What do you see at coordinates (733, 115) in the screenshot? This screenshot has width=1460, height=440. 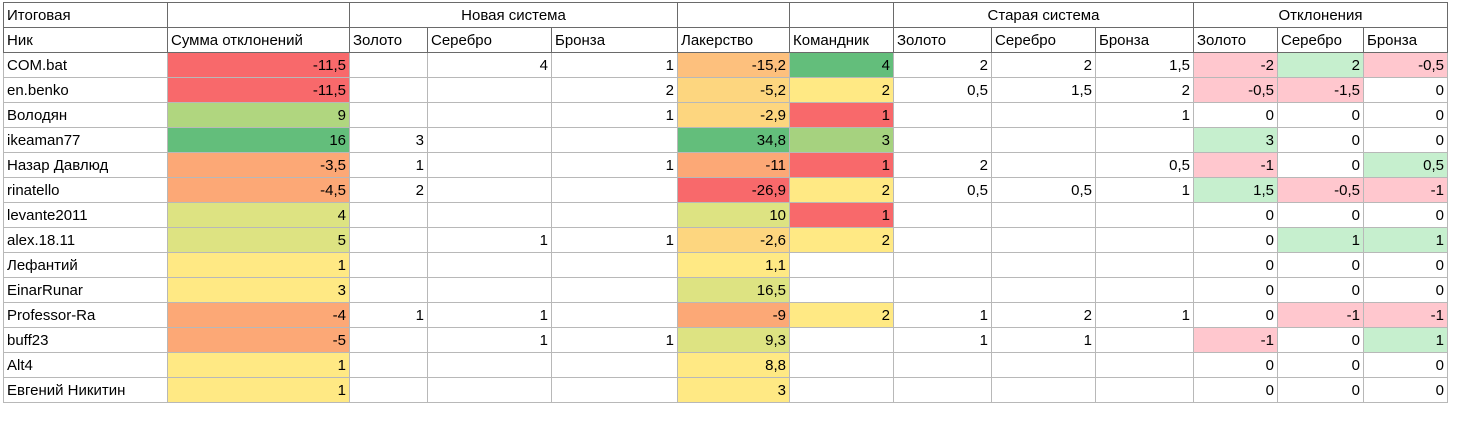 I see `value-cell: -2,9` at bounding box center [733, 115].